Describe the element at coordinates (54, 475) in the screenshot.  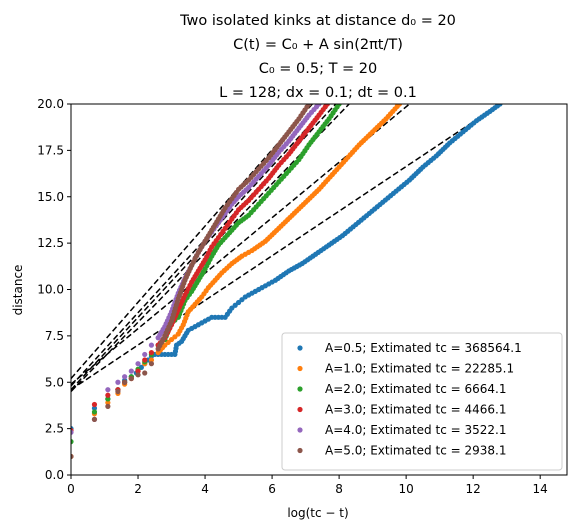
I see `y-tick-label: 0.0` at that location.